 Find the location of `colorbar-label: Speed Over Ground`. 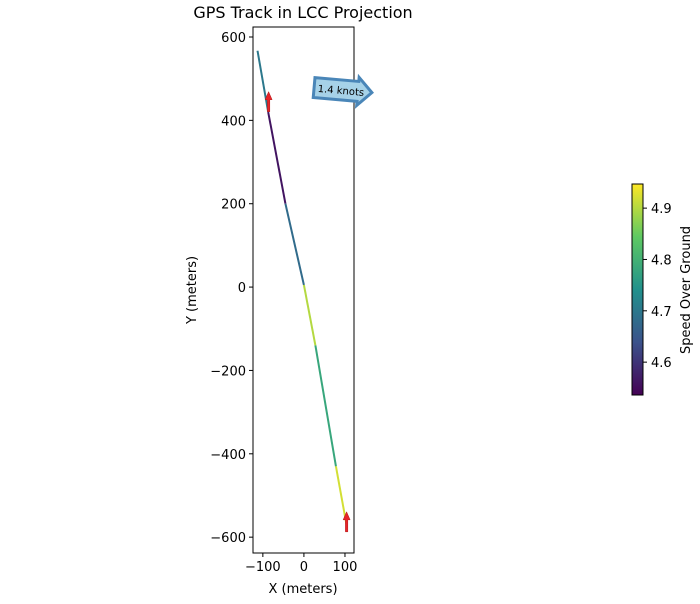

colorbar-label: Speed Over Ground is located at coordinates (686, 290).